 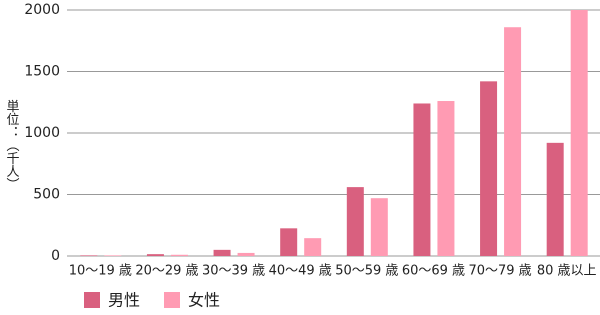 What do you see at coordinates (300, 271) in the screenshot?
I see `x-tick-label: 40〜49 歳` at bounding box center [300, 271].